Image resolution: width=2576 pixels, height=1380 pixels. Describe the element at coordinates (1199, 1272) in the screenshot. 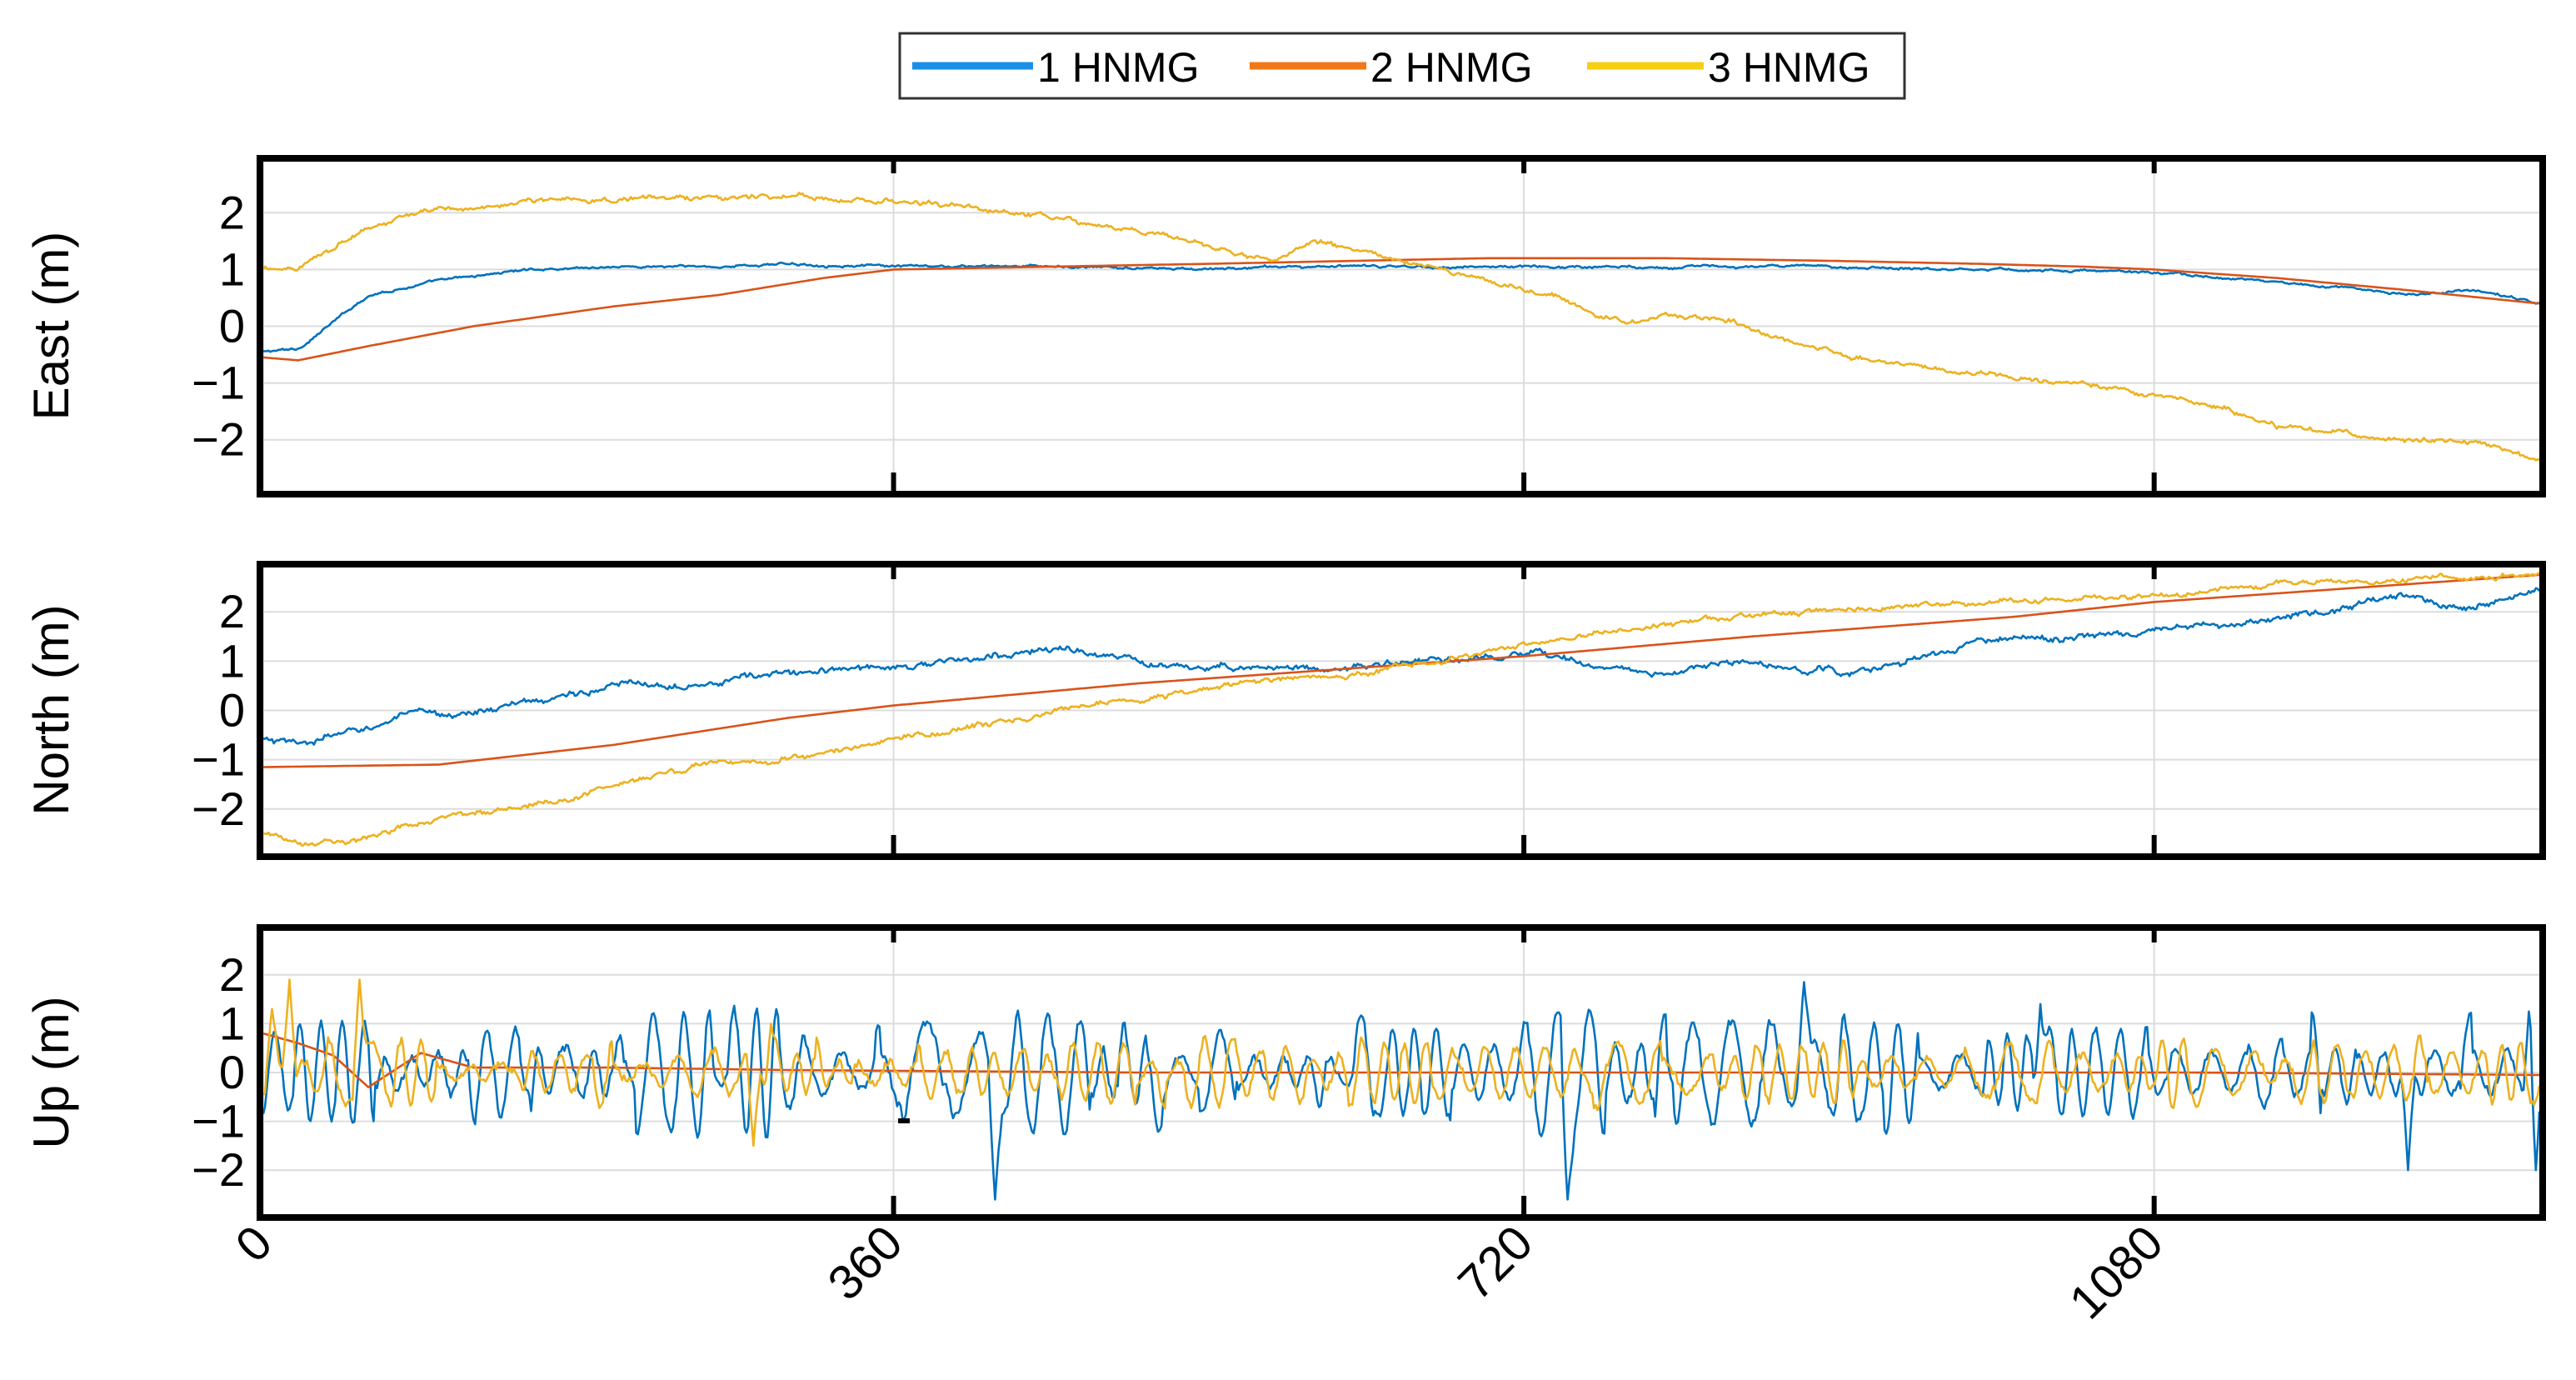

I see `x-tick-labels: 0 360 720 1080` at that location.